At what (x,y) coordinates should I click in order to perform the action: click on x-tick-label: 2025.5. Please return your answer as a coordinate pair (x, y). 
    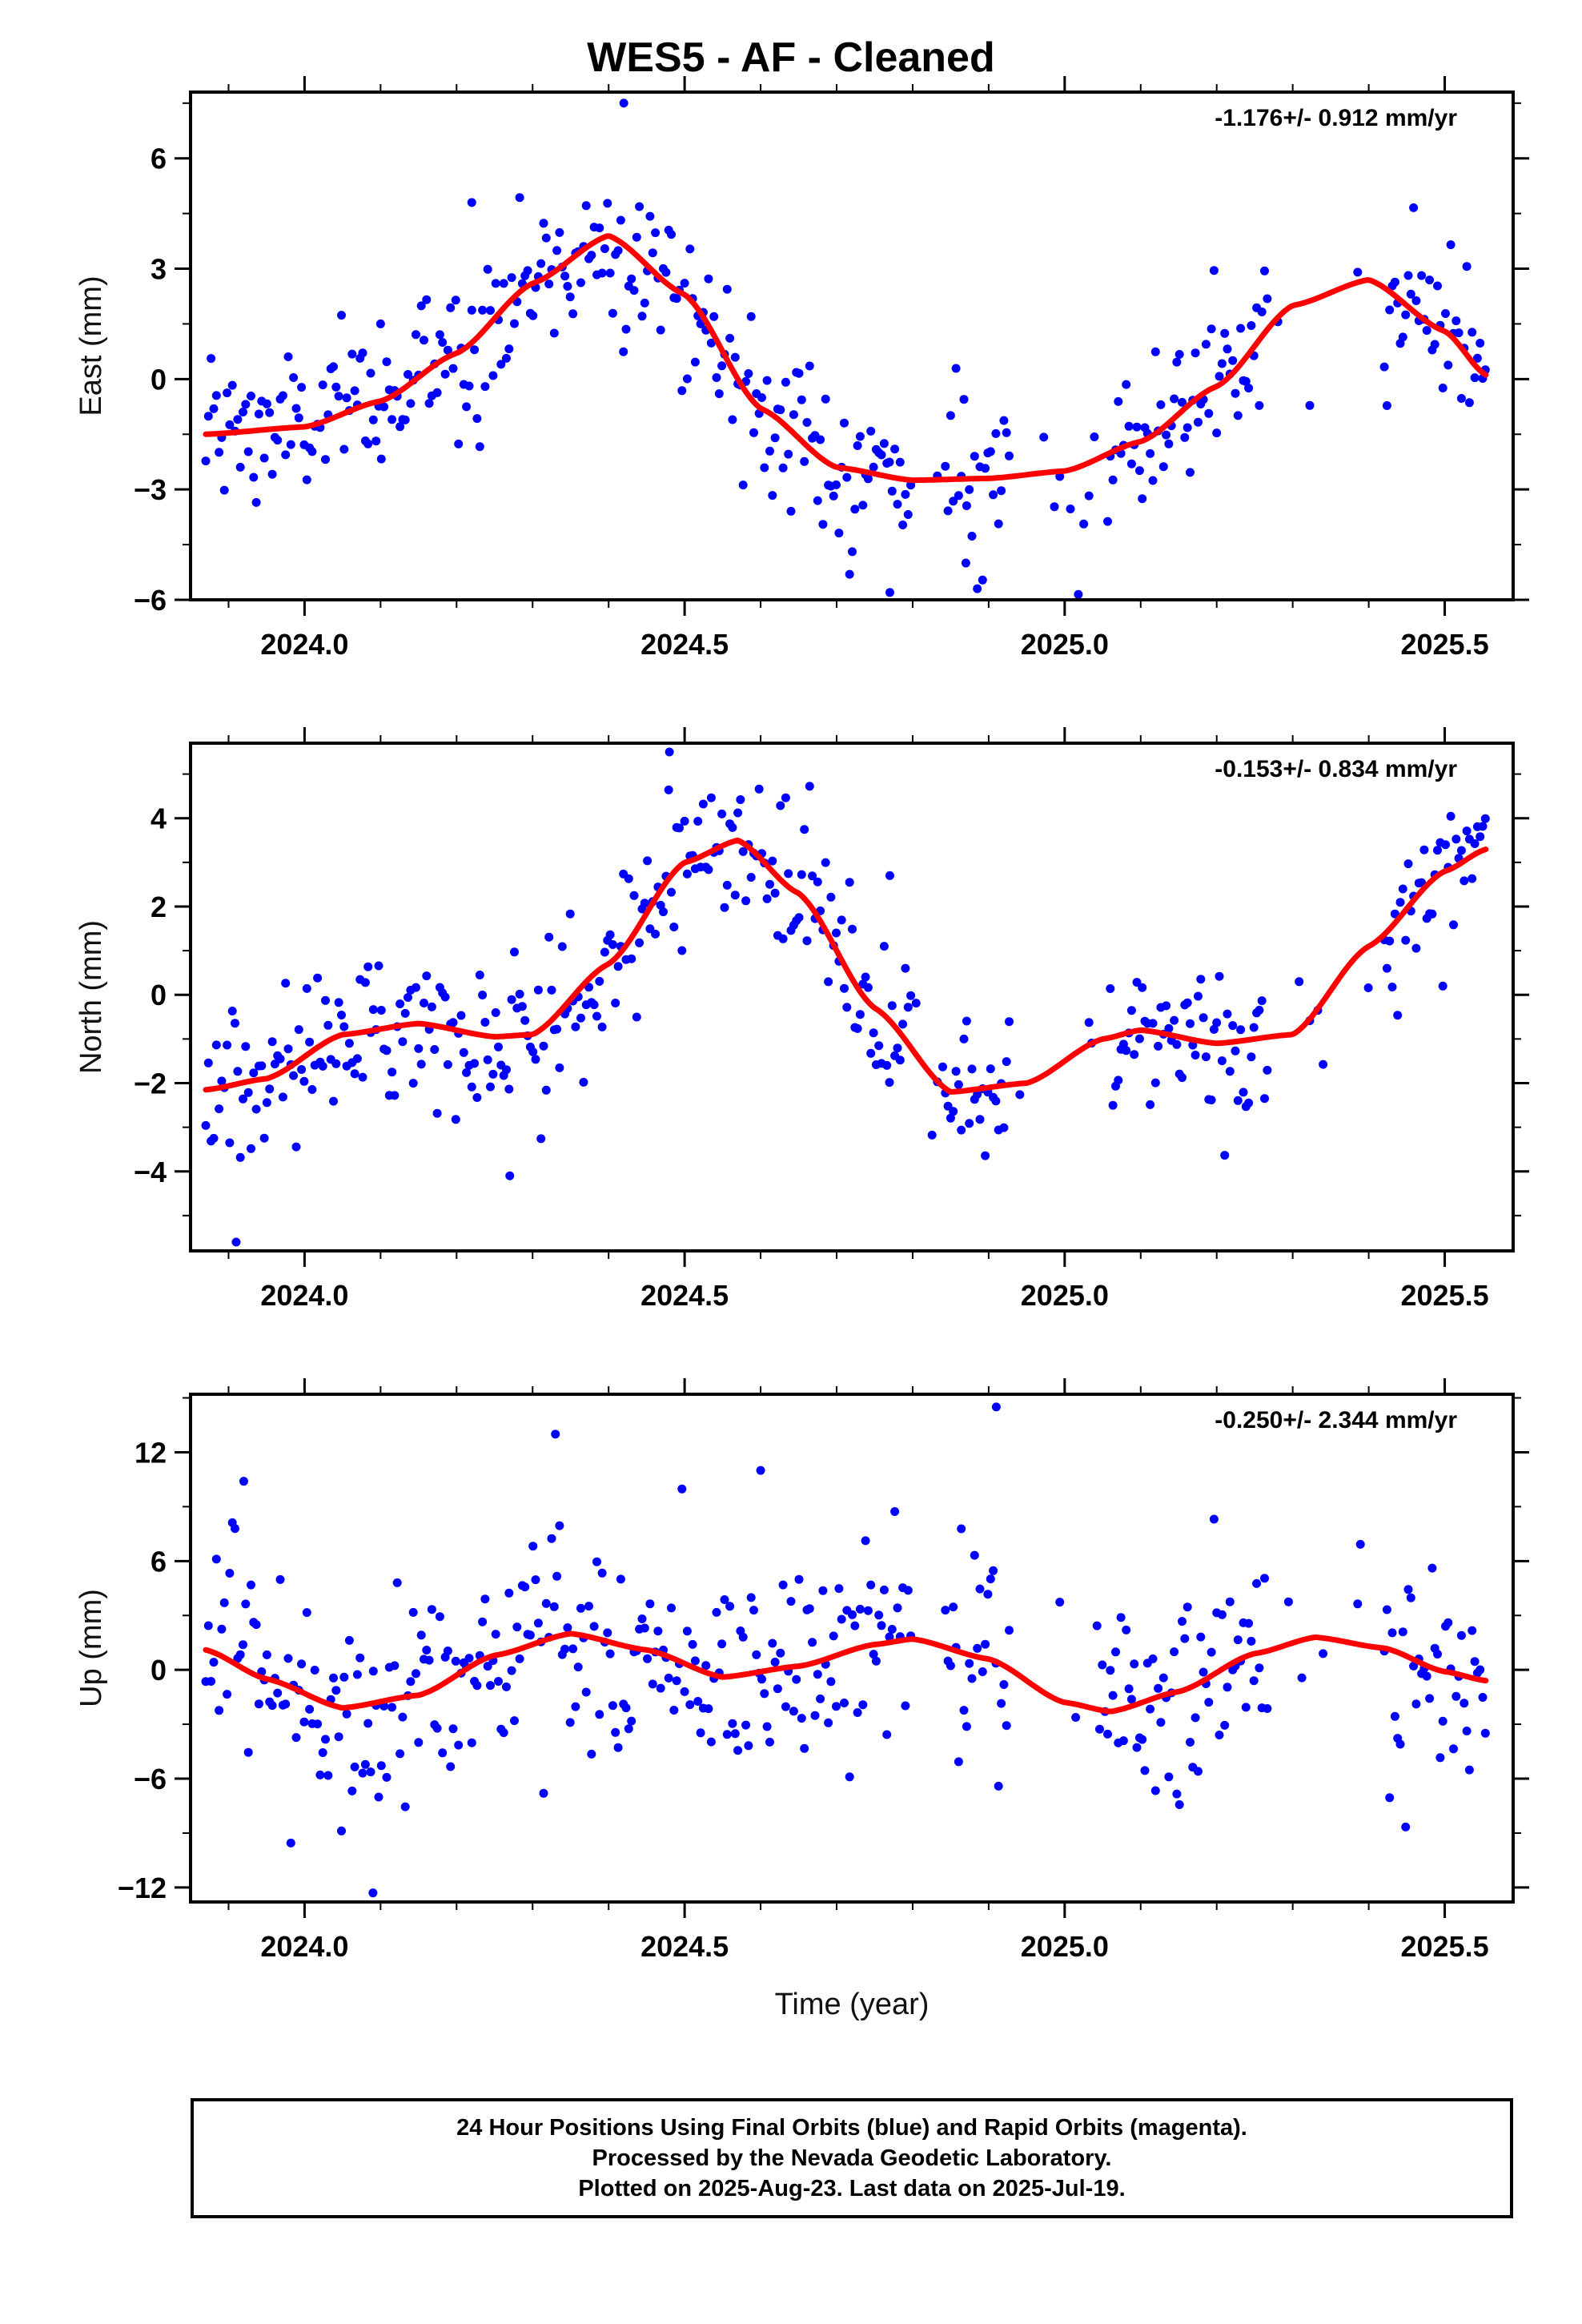
    Looking at the image, I should click on (1444, 1946).